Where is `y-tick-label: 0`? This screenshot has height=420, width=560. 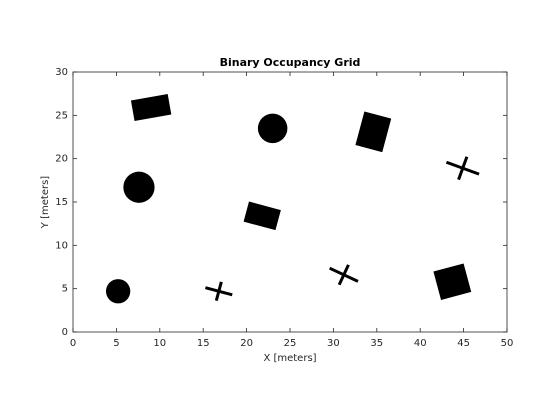 y-tick-label: 0 is located at coordinates (65, 332).